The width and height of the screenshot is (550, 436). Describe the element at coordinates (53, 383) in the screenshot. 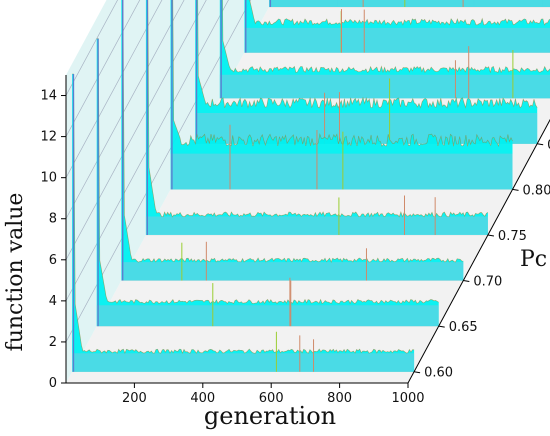

I see `y-tick-label: 0` at that location.